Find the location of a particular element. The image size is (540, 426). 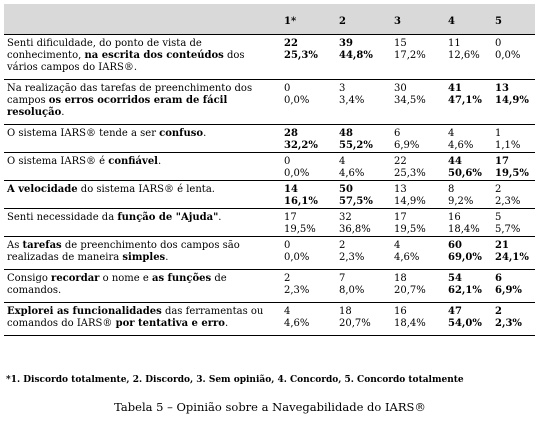

response-cell: 3 3,4% is located at coordinates (363, 101).